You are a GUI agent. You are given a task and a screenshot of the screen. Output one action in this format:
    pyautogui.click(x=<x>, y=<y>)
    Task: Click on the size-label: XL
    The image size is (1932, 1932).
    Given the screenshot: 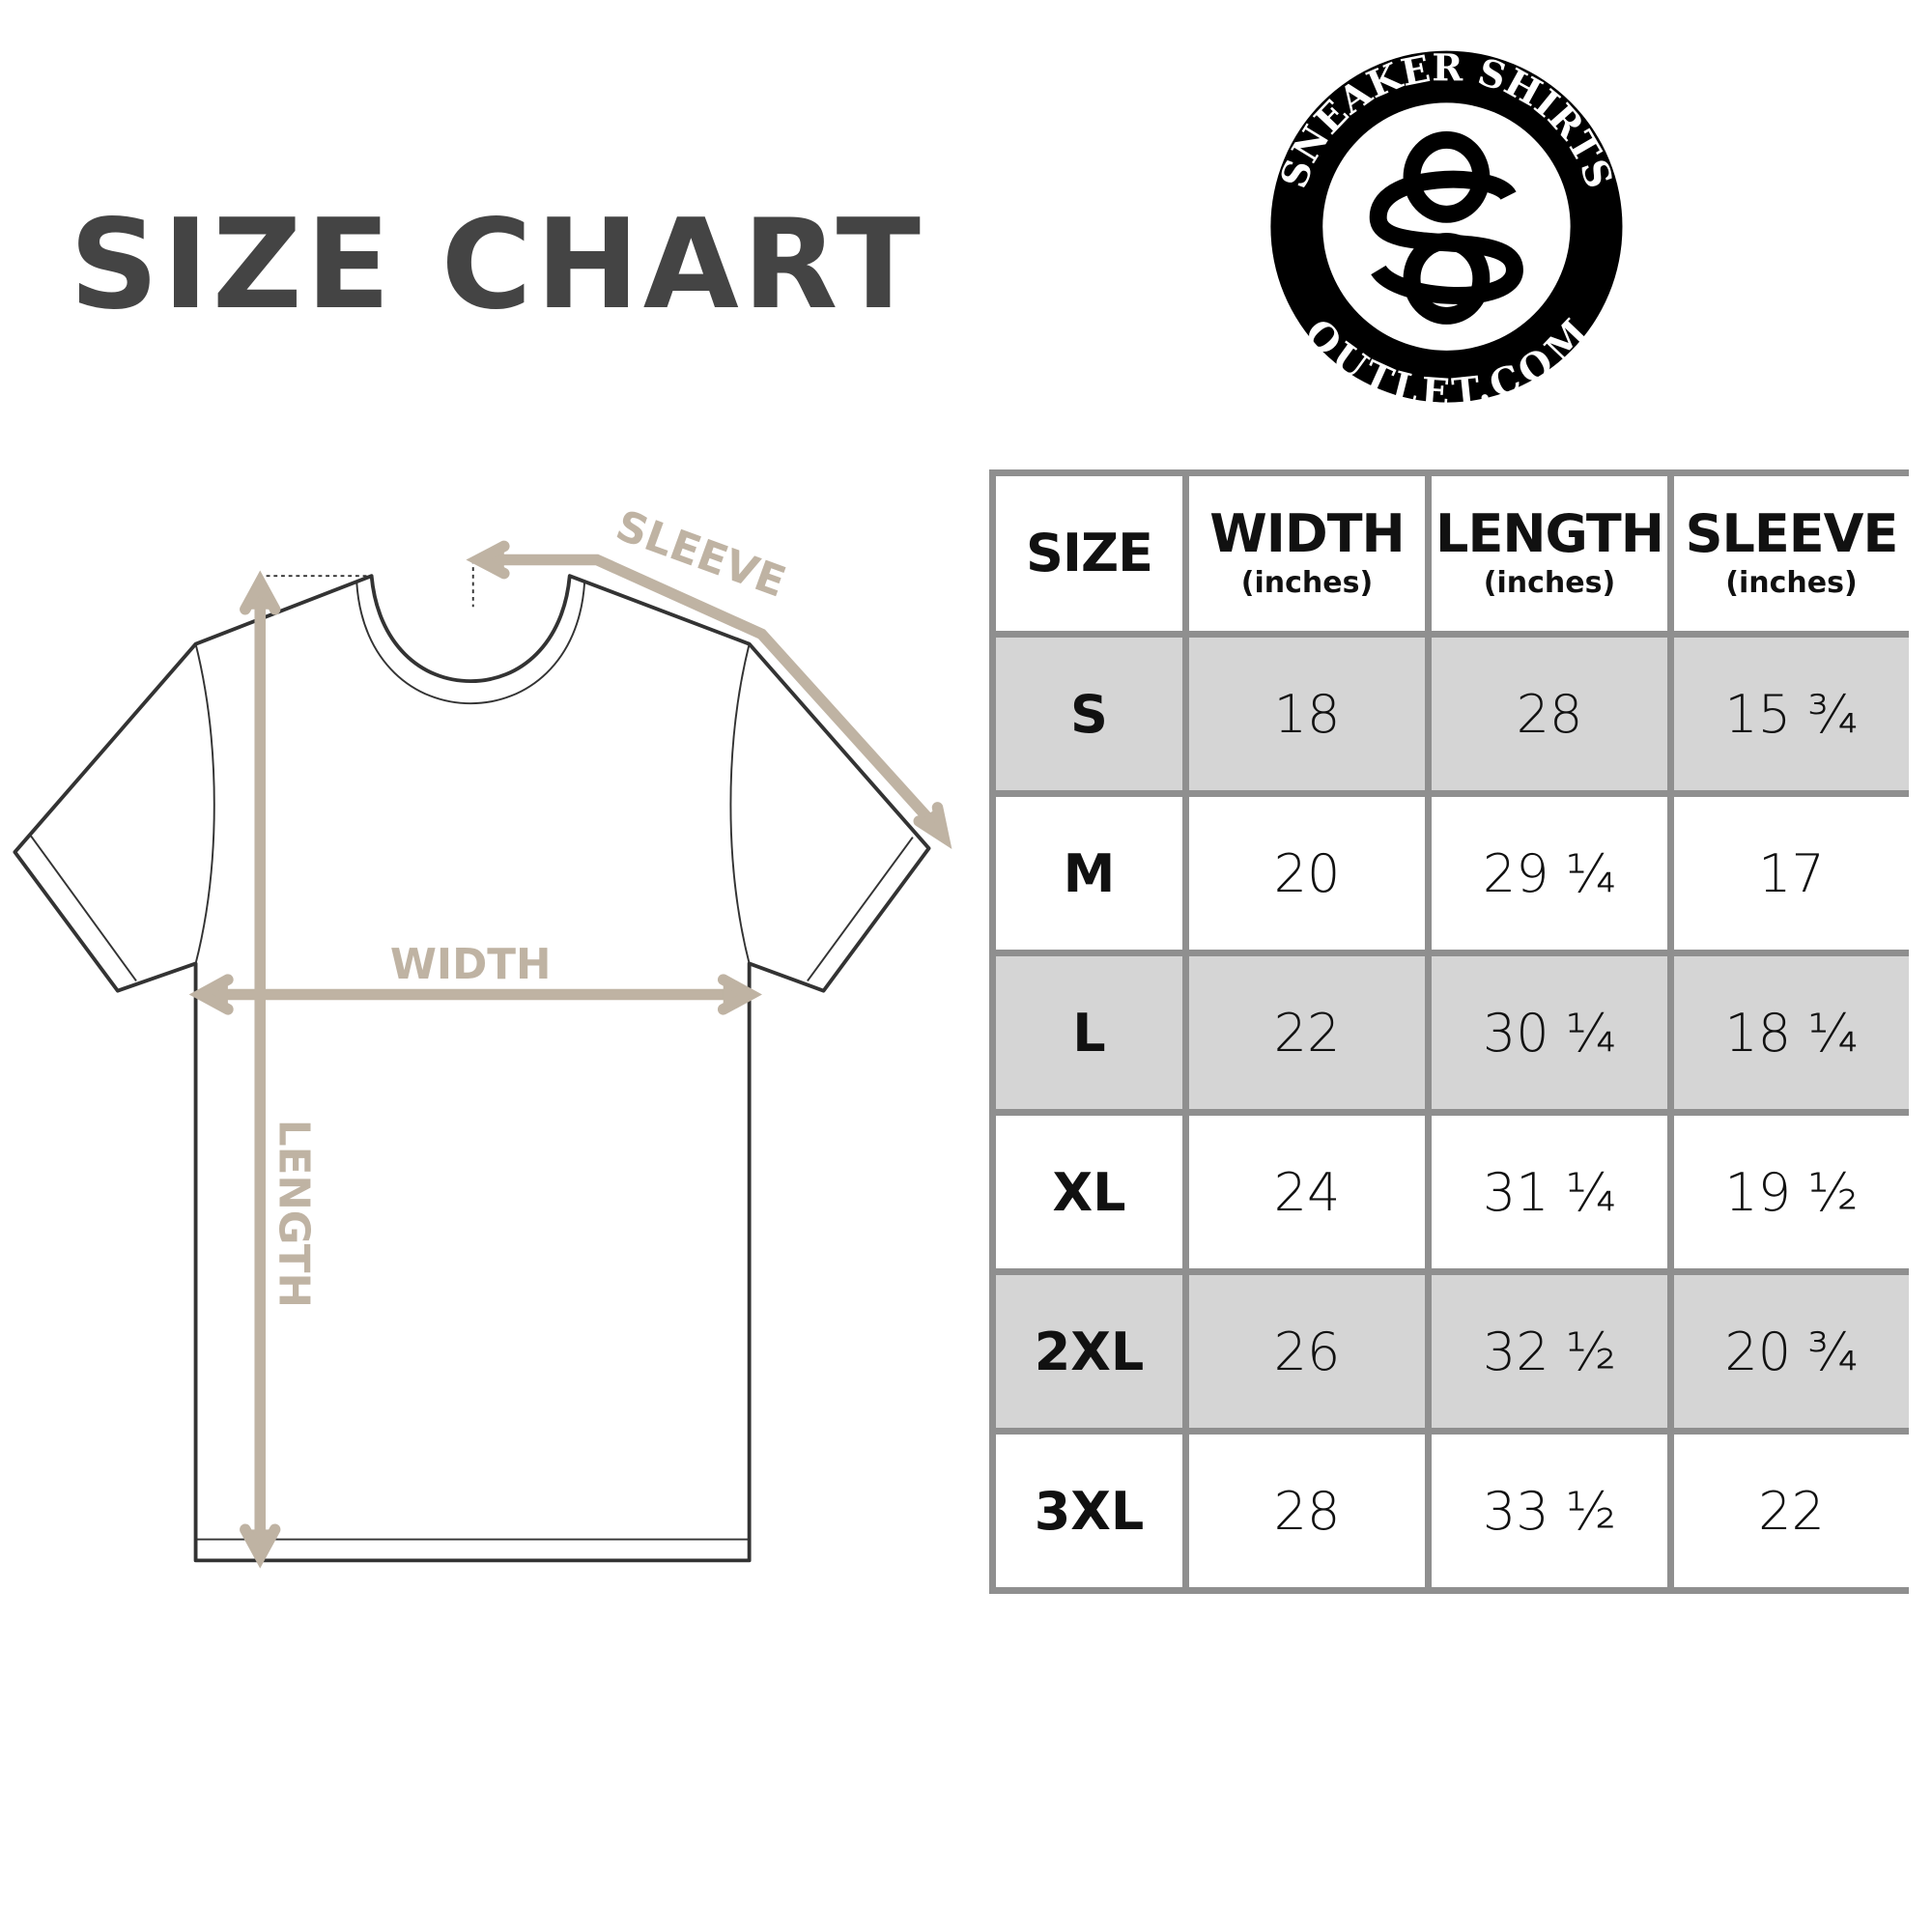 What is the action you would take?
    pyautogui.click(x=1089, y=1192)
    